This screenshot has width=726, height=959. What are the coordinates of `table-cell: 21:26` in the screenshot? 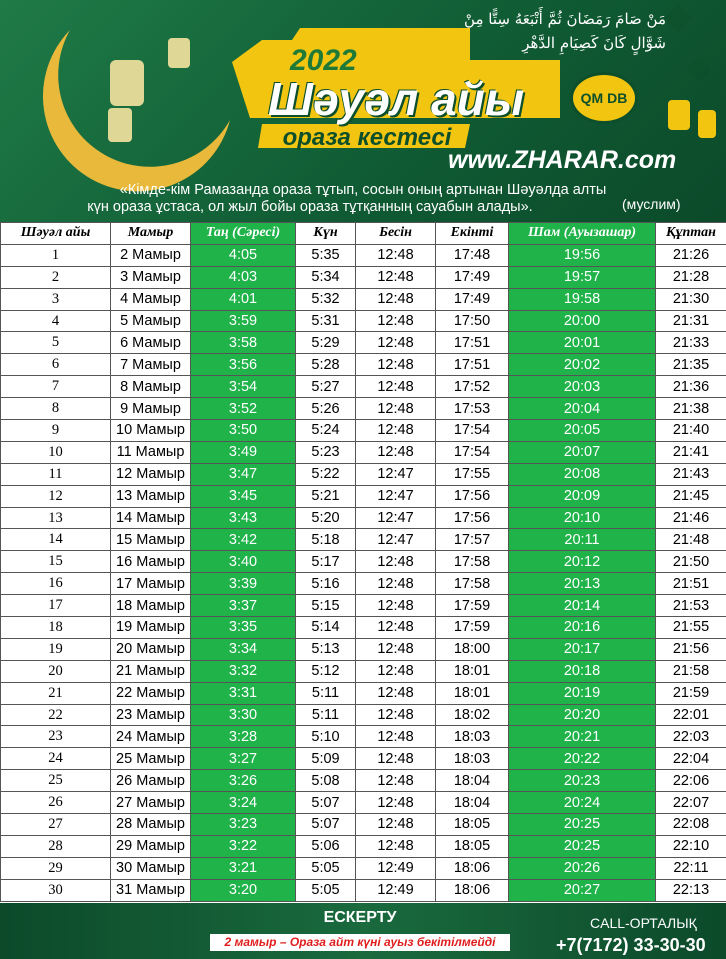 It's located at (690, 255).